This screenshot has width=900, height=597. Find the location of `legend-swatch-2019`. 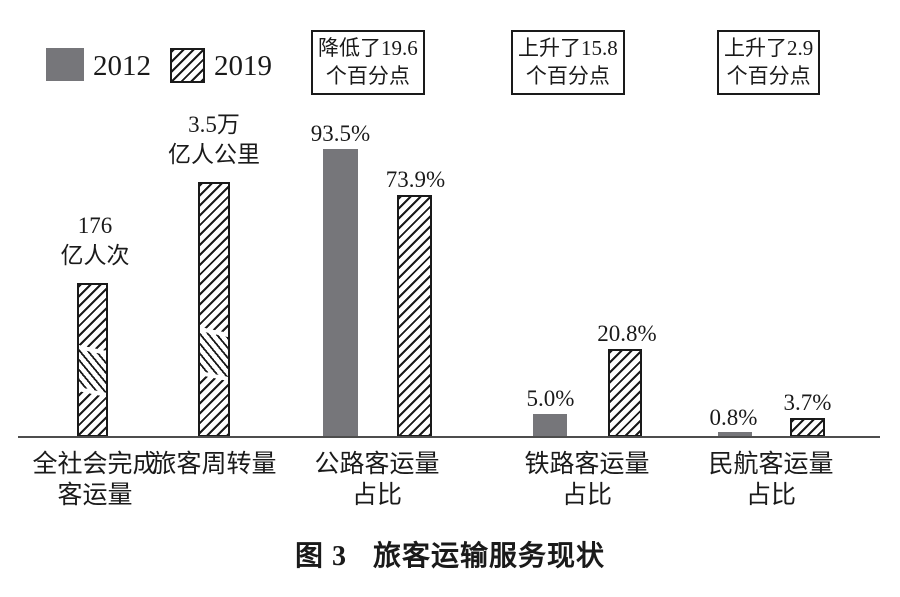

legend-swatch-2019 is located at coordinates (187, 65).